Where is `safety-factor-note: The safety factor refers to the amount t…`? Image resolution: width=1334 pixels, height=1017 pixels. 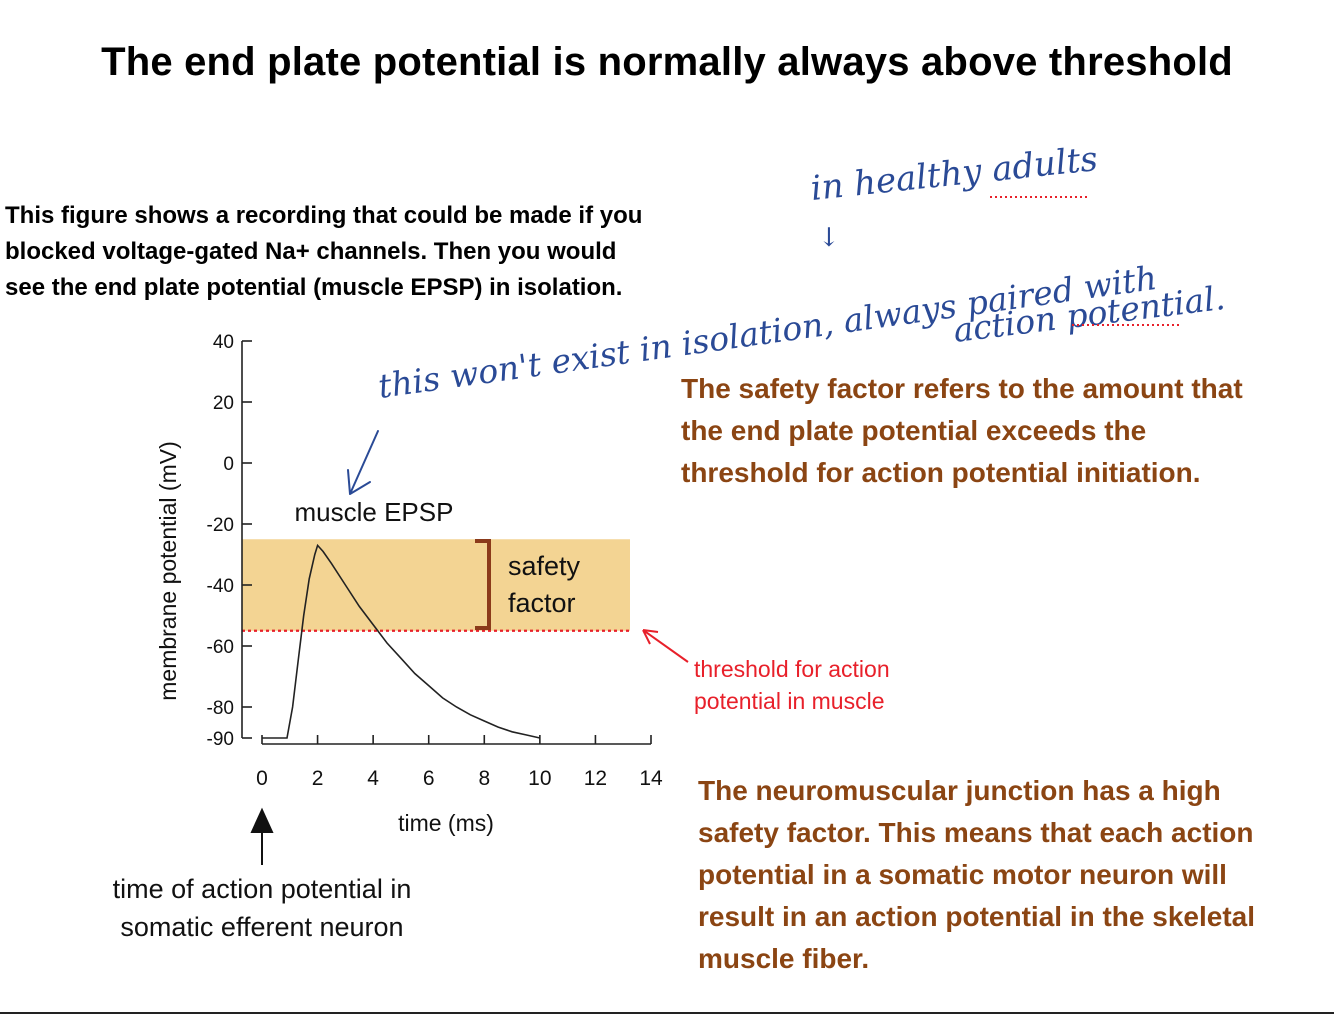
safety-factor-note: The safety factor refers to the amount t… is located at coordinates (962, 431).